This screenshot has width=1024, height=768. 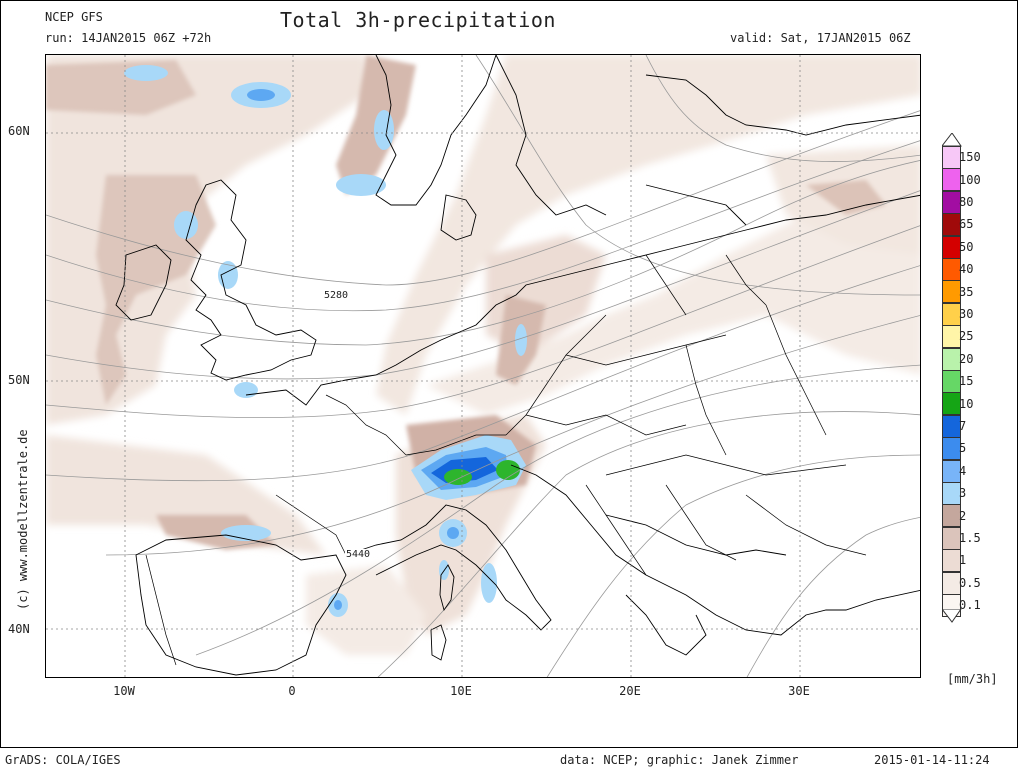 I want to click on legend-label: 35, so click(x=966, y=291).